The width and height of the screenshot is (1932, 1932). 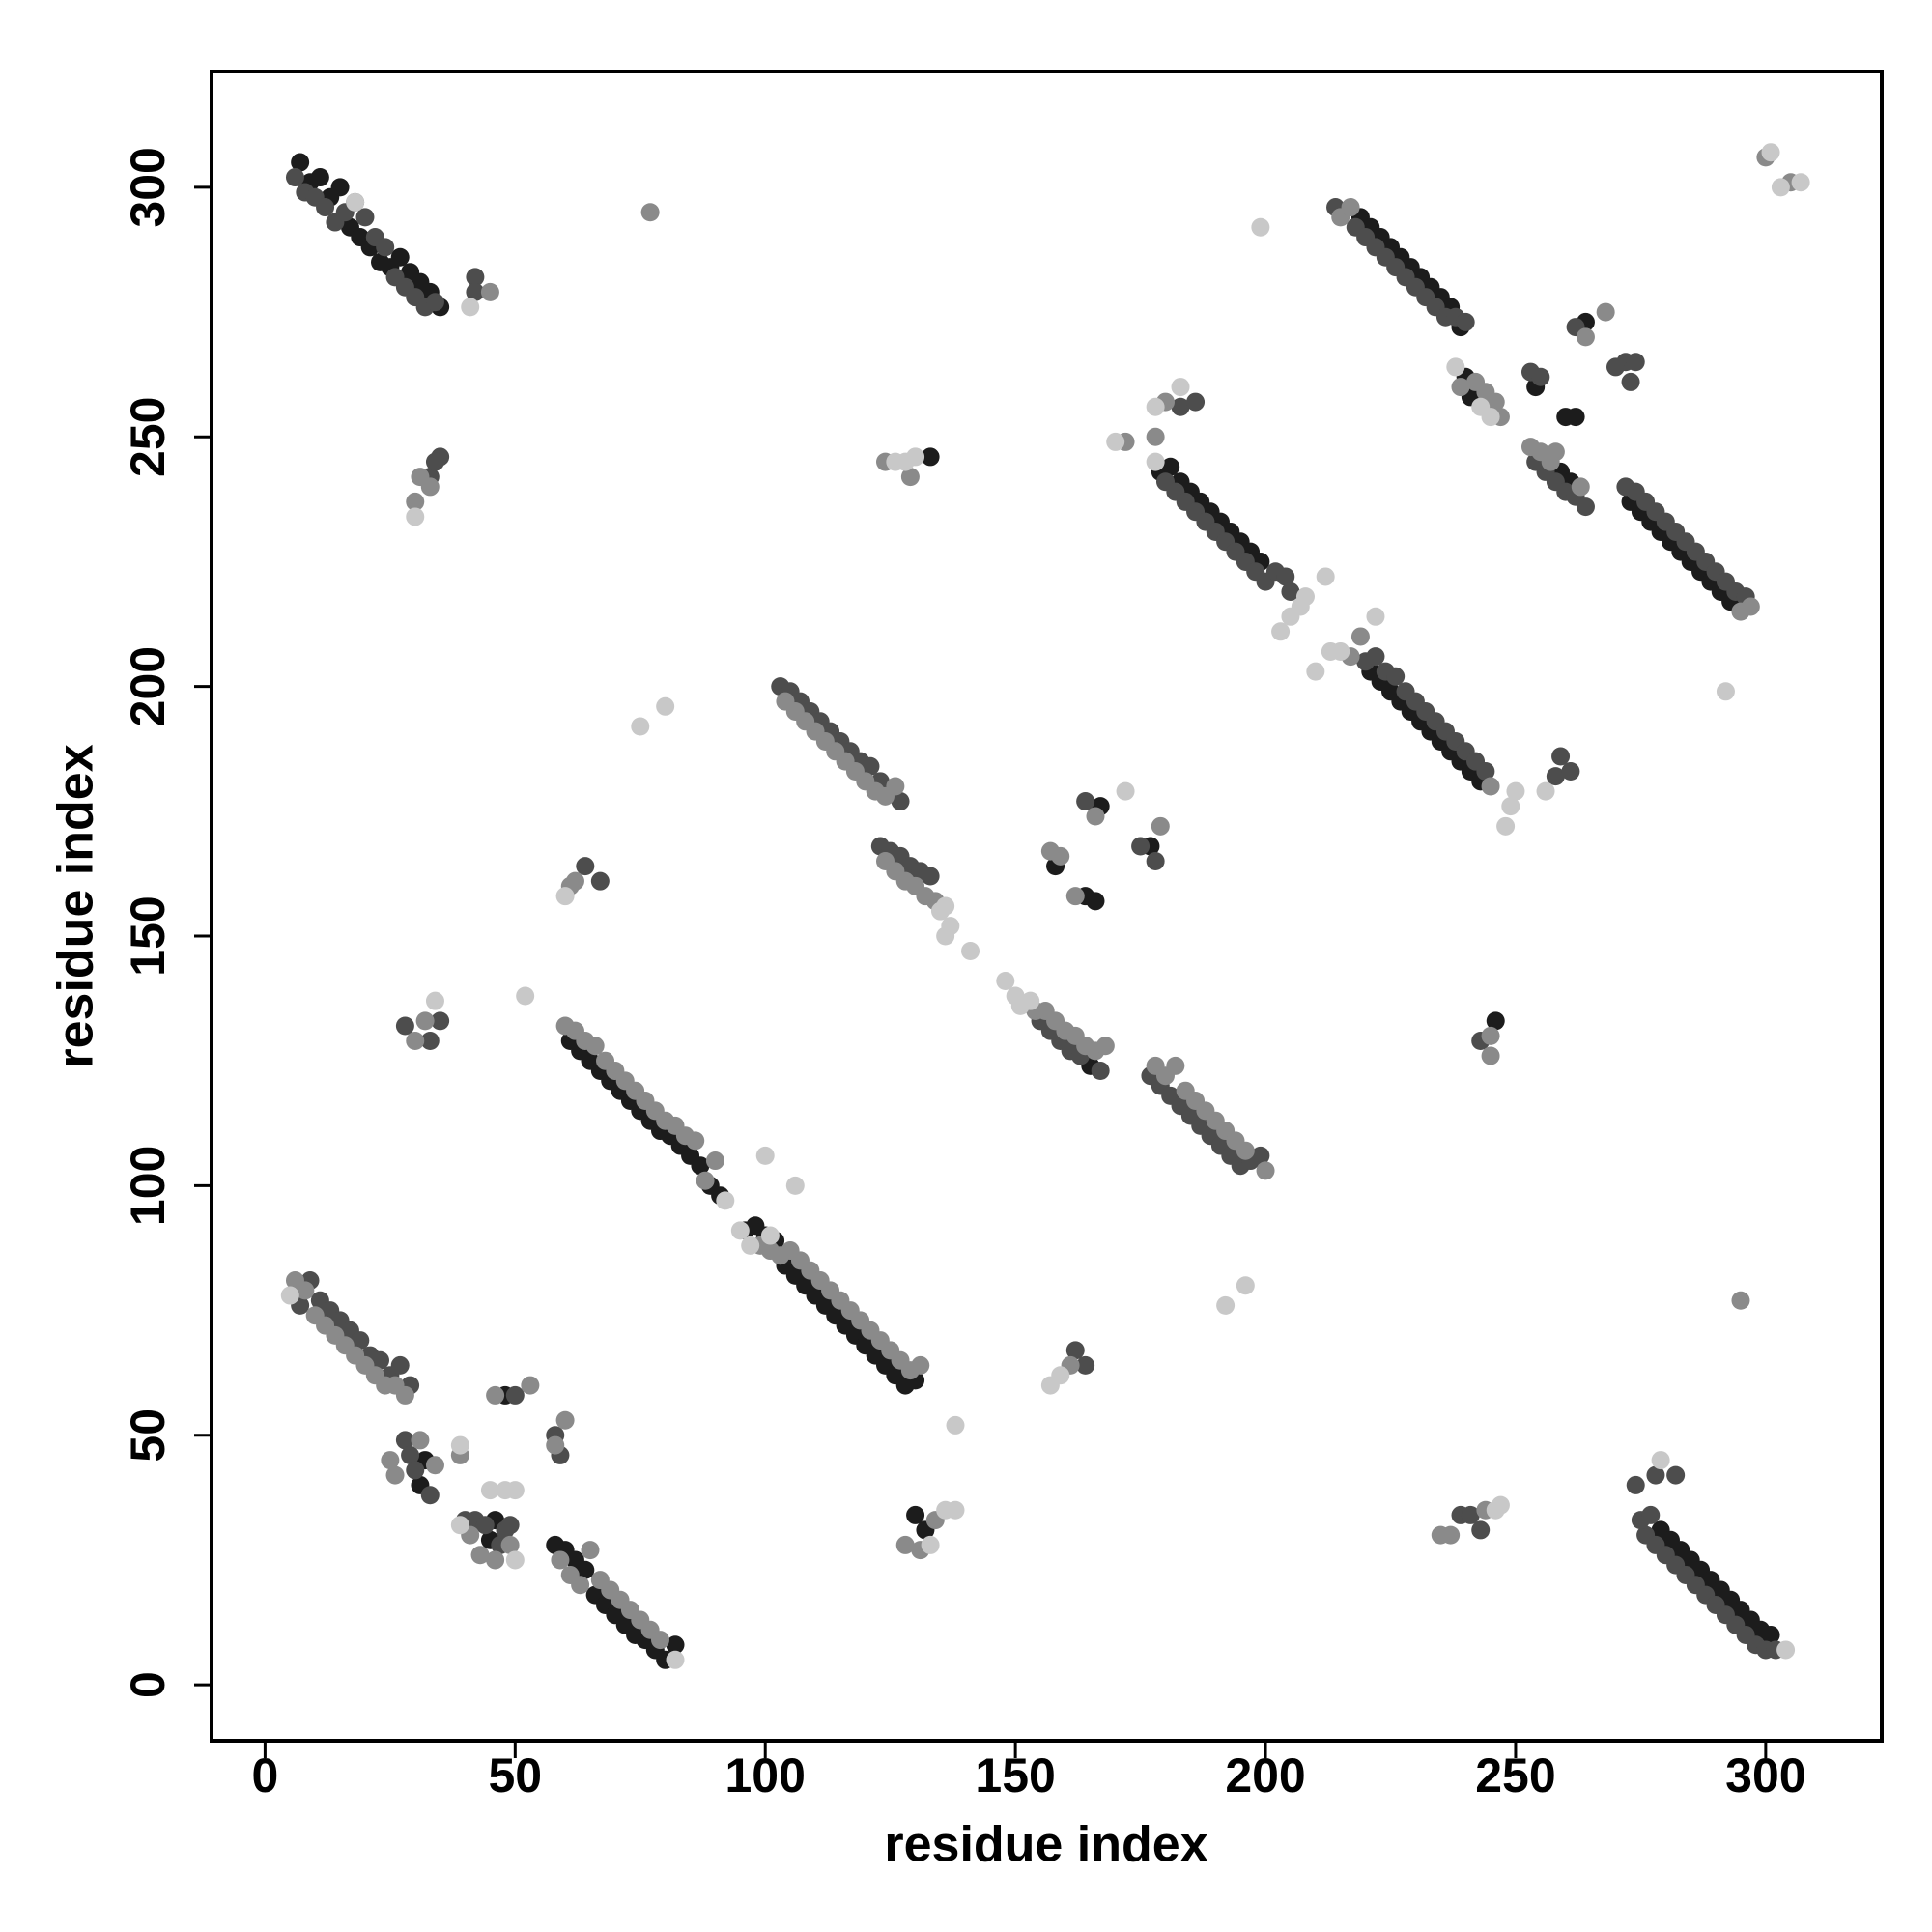 I want to click on y-tick-label: 0, so click(x=148, y=1684).